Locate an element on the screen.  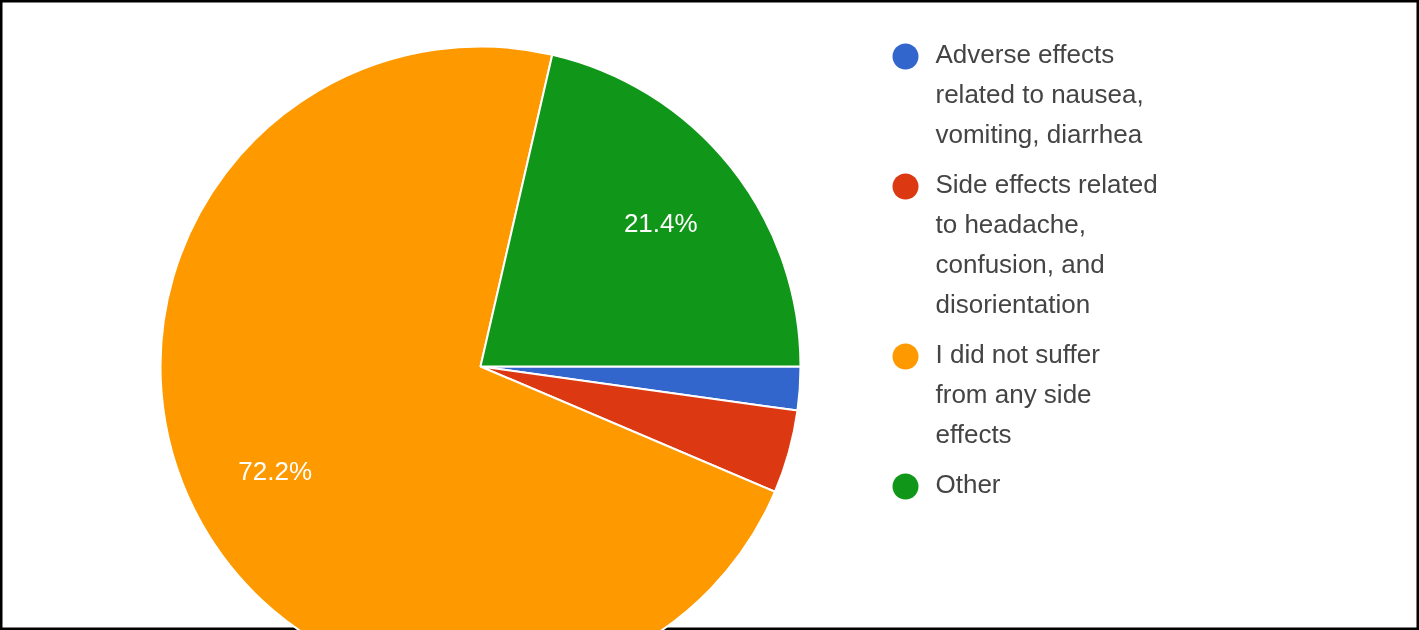
data-label: 72.2% is located at coordinates (275, 471).